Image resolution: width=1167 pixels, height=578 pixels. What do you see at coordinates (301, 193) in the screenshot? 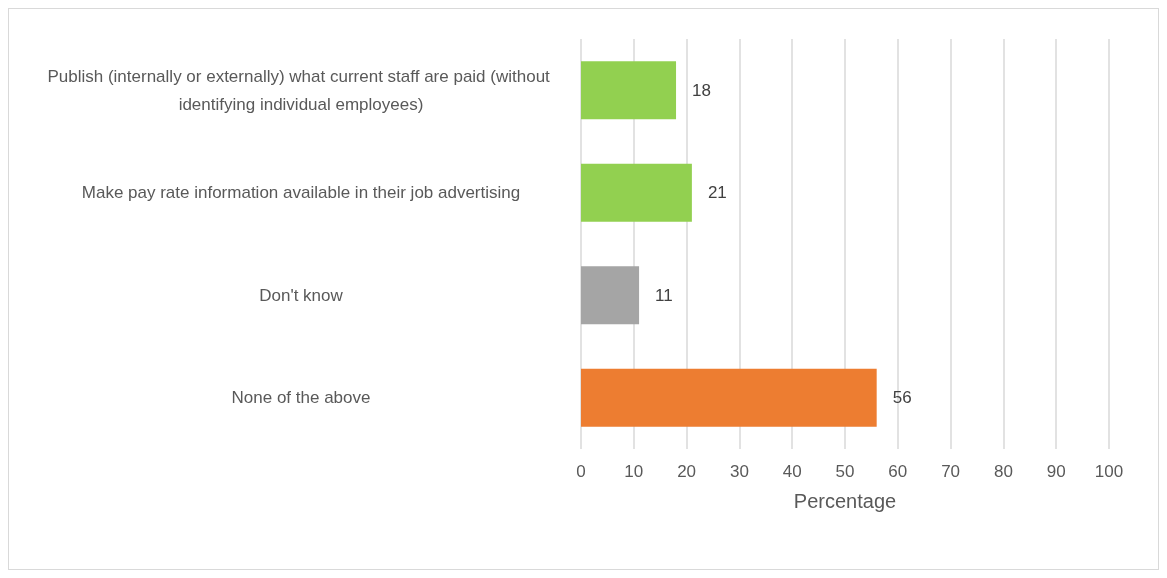
I see `y-tick-label: Make pay rate information available in their job advertising` at bounding box center [301, 193].